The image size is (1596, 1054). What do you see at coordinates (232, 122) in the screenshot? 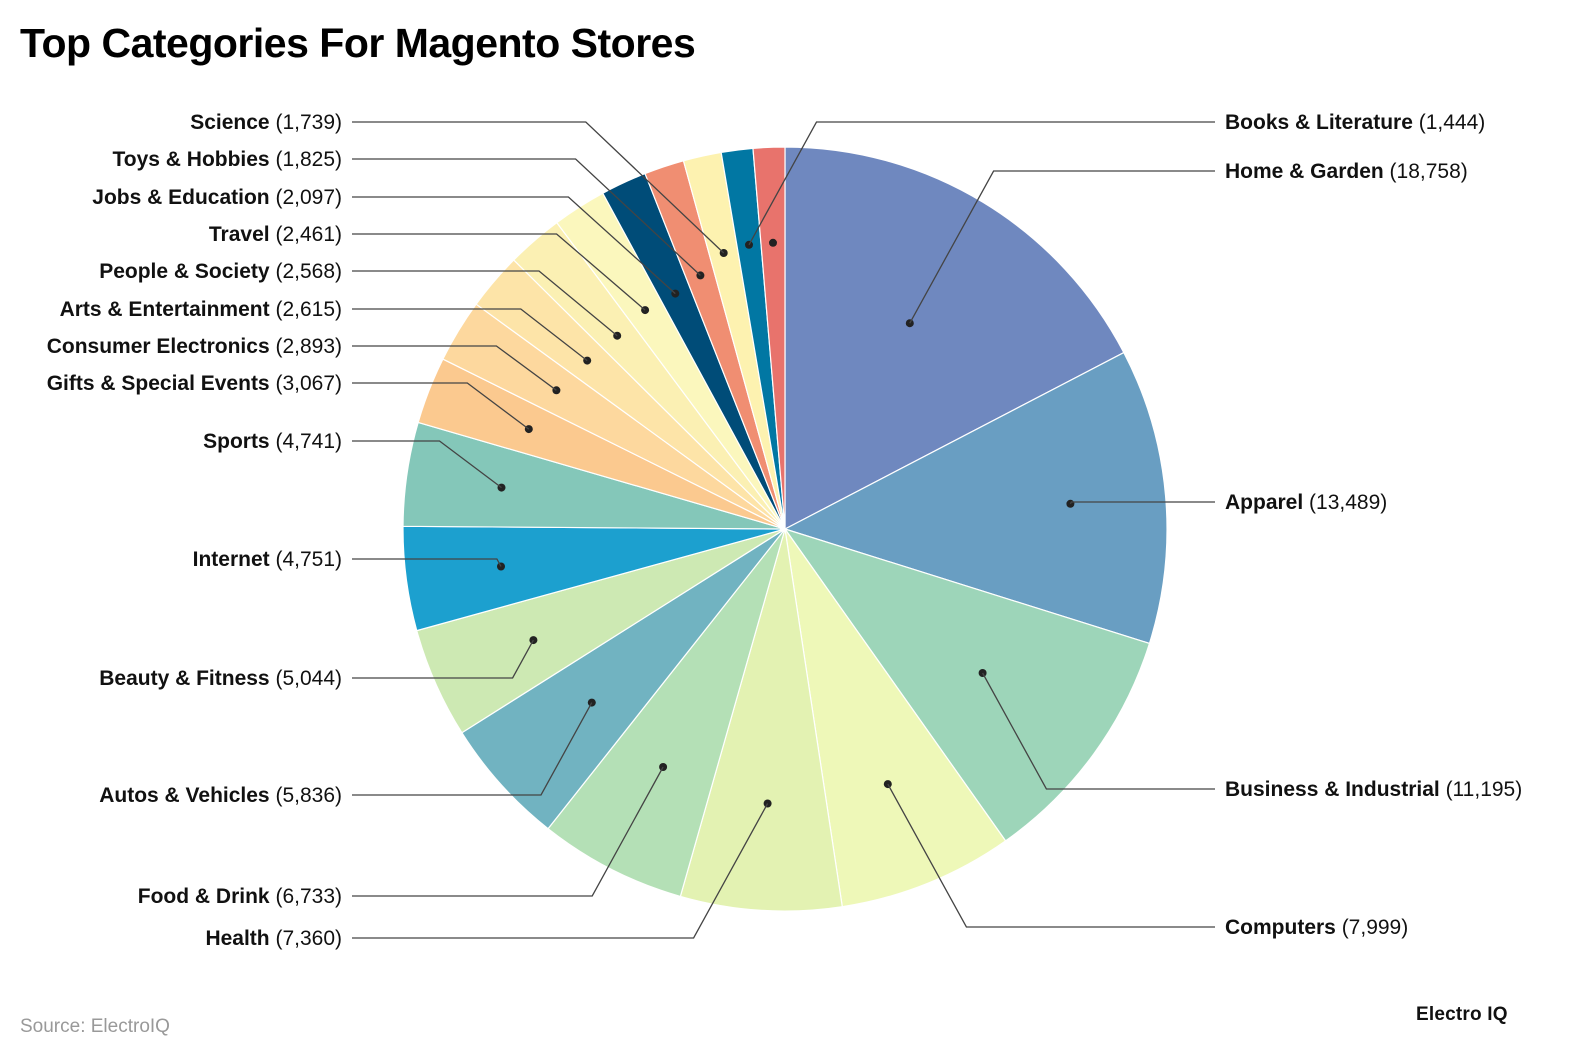
I see `slice-label-name: Science` at bounding box center [232, 122].